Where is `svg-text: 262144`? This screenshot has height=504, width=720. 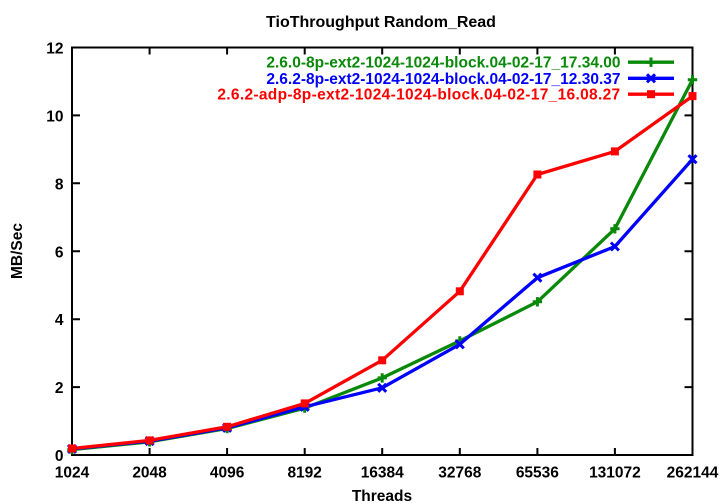 svg-text: 262144 is located at coordinates (693, 473).